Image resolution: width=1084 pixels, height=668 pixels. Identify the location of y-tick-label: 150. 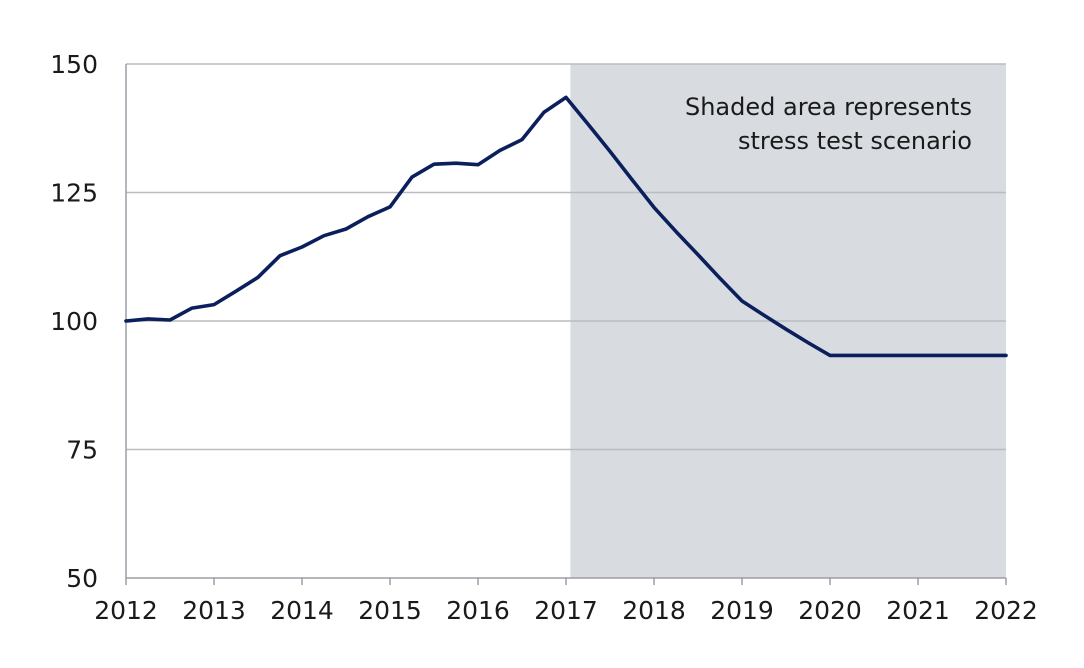
(74, 64).